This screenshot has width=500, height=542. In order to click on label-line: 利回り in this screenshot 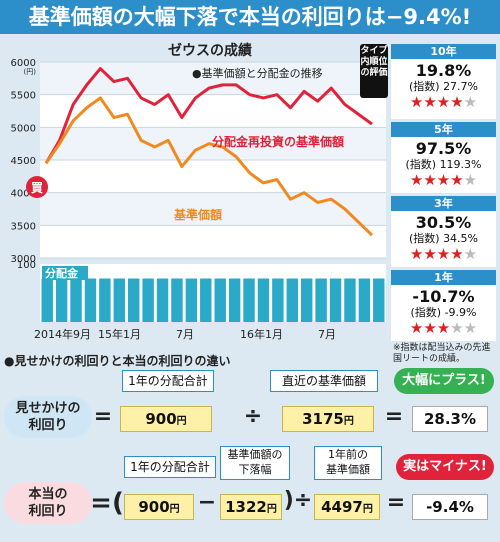, I will do `click(48, 425)`.